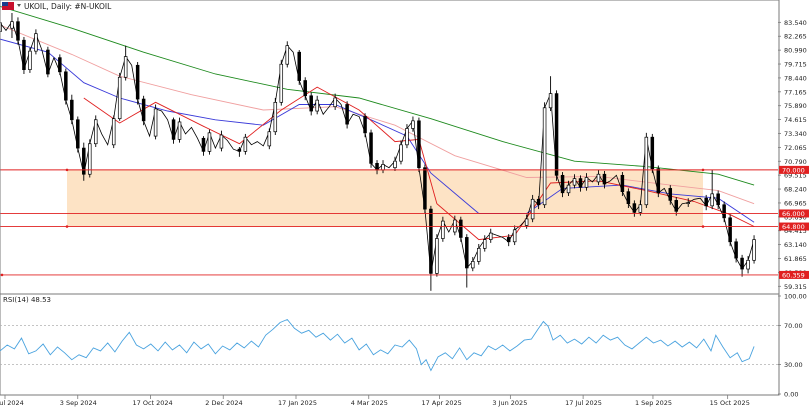 This screenshot has height=407, width=811. What do you see at coordinates (377, 345) in the screenshot?
I see `rsi-line` at bounding box center [377, 345].